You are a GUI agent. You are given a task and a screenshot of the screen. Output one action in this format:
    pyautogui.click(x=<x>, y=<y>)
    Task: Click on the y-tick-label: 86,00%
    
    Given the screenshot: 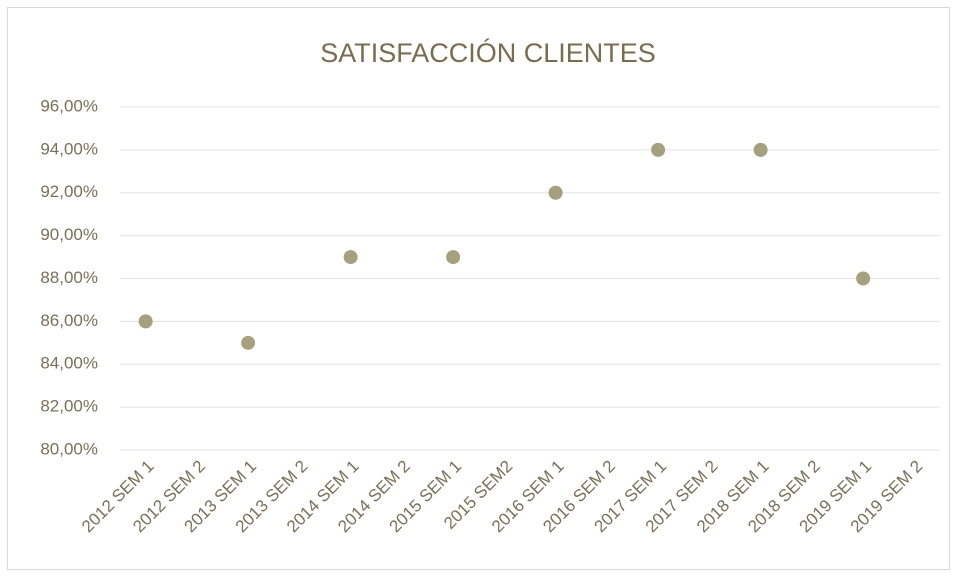 What is the action you would take?
    pyautogui.click(x=69, y=320)
    